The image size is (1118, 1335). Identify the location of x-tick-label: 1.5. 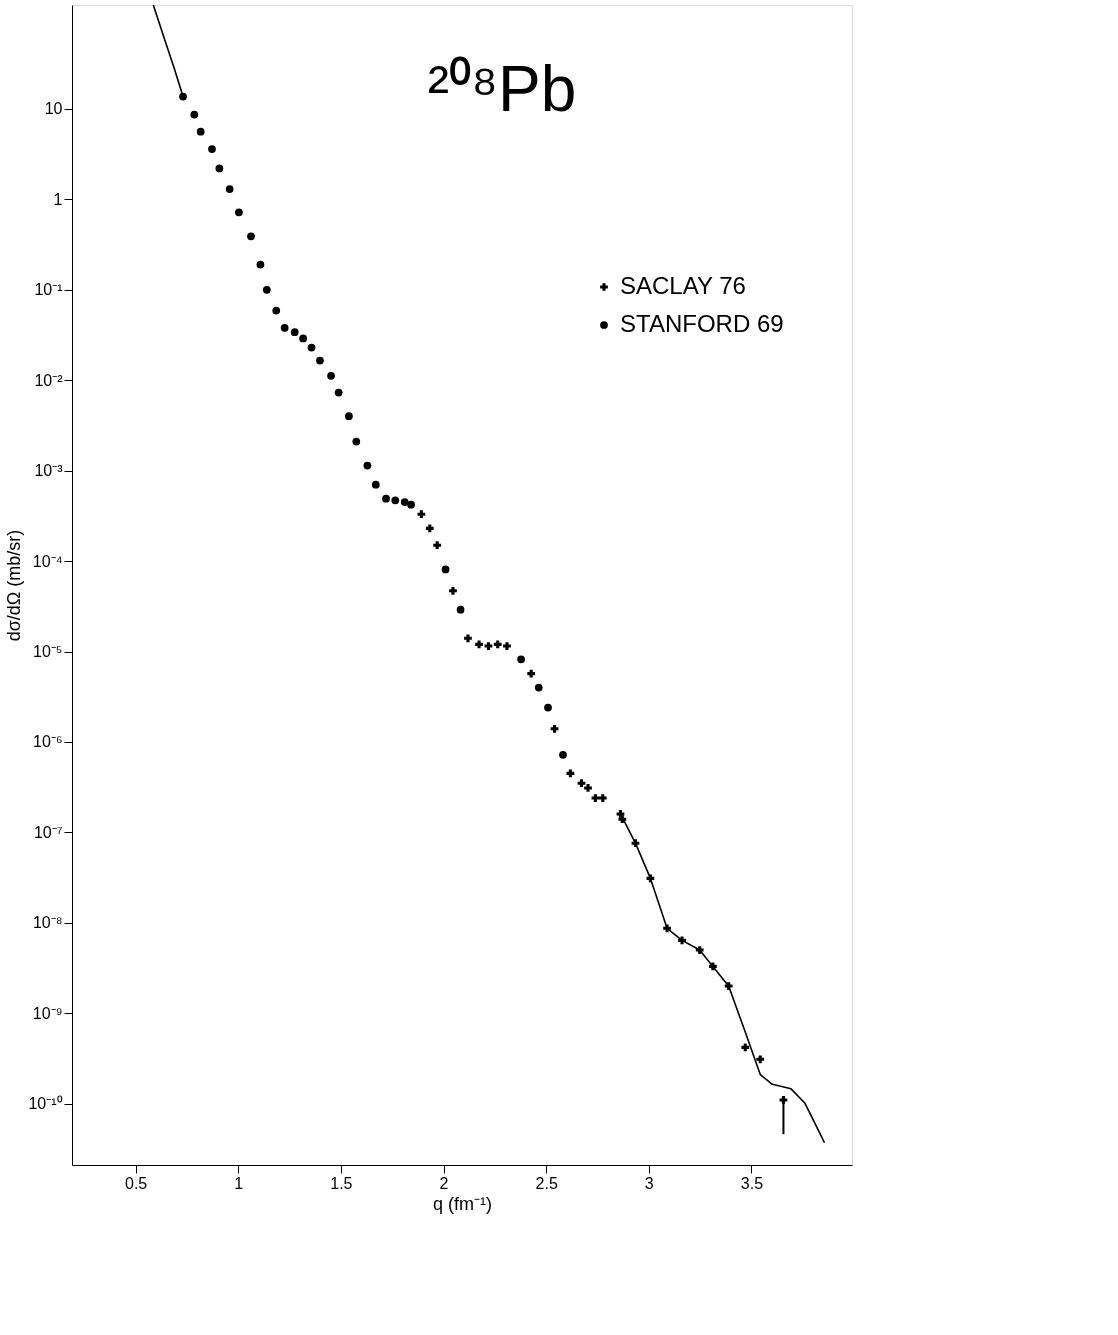
(341, 1183).